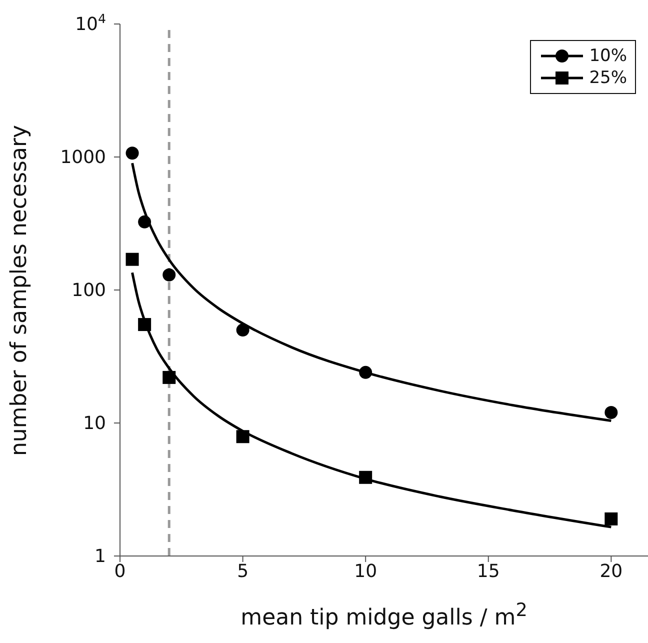  Describe the element at coordinates (83, 157) in the screenshot. I see `y-tick-label: 1000` at that location.